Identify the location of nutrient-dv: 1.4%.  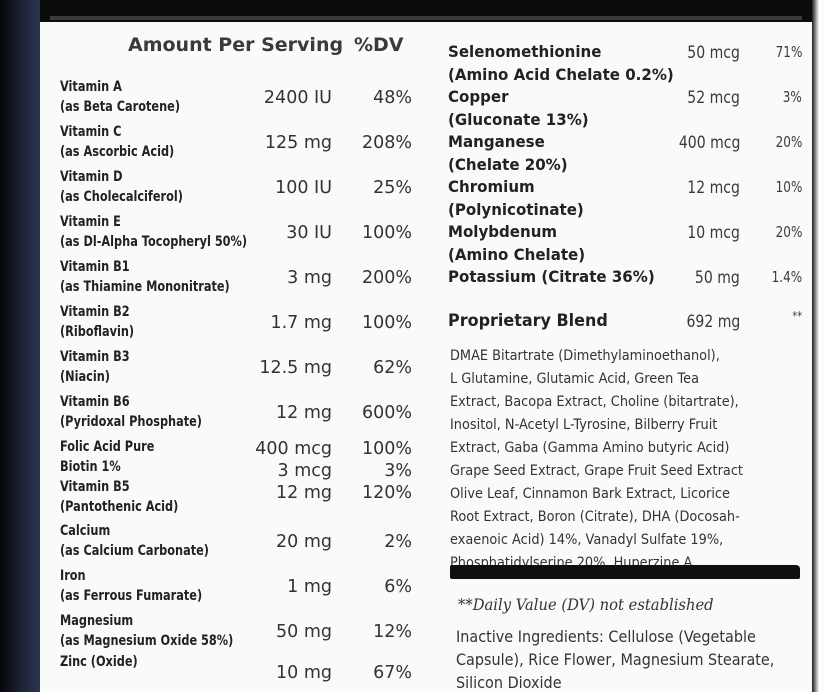
(786, 277).